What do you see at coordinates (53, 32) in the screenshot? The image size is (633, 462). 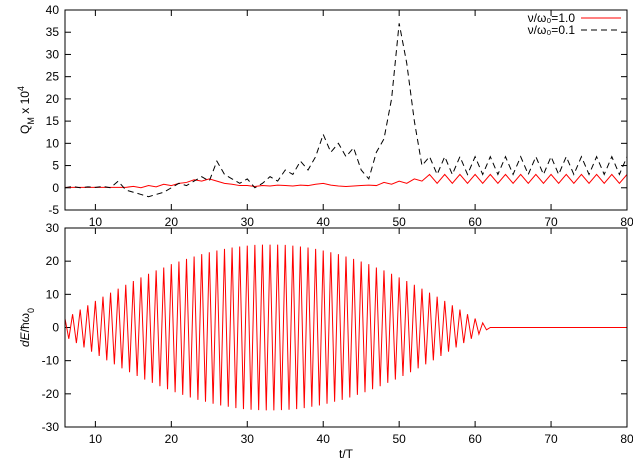 I see `y-tick-label: 35` at bounding box center [53, 32].